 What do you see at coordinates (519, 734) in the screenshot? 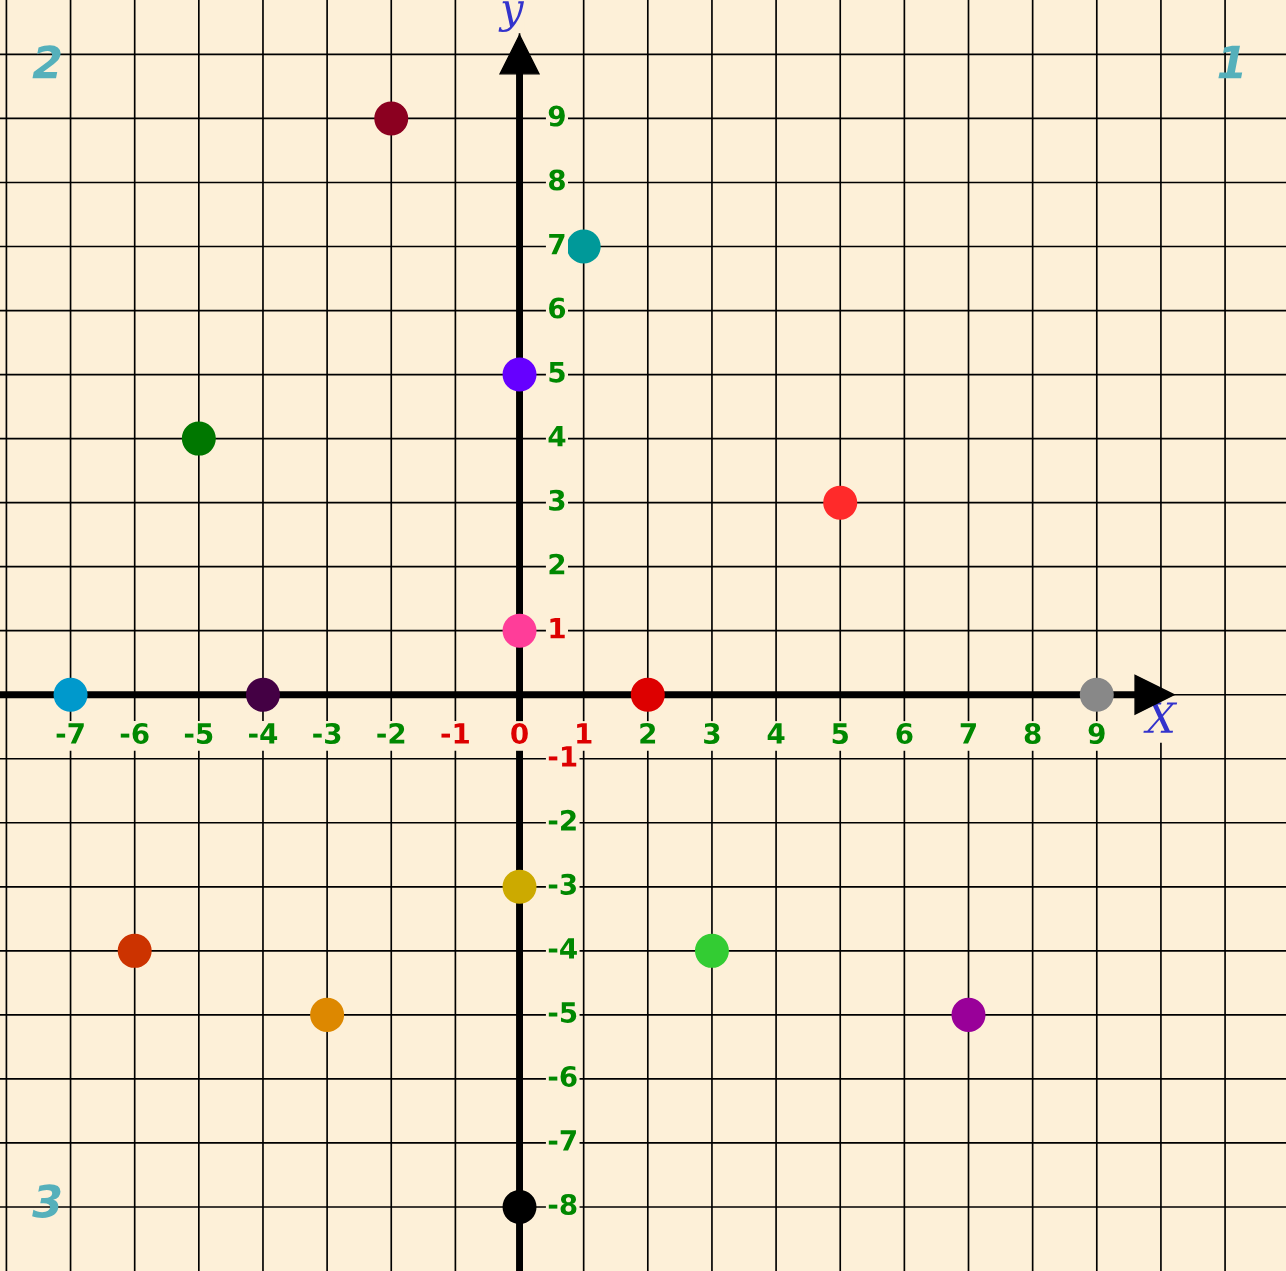
I see `x-tick-label: 0` at bounding box center [519, 734].